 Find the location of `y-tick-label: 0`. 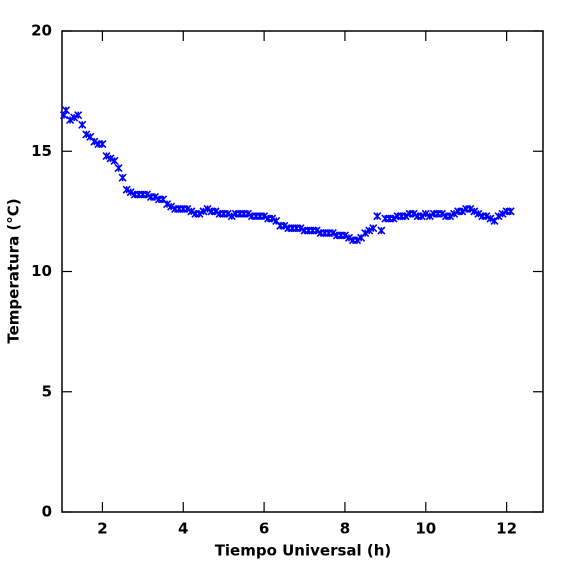

y-tick-label: 0 is located at coordinates (47, 512).